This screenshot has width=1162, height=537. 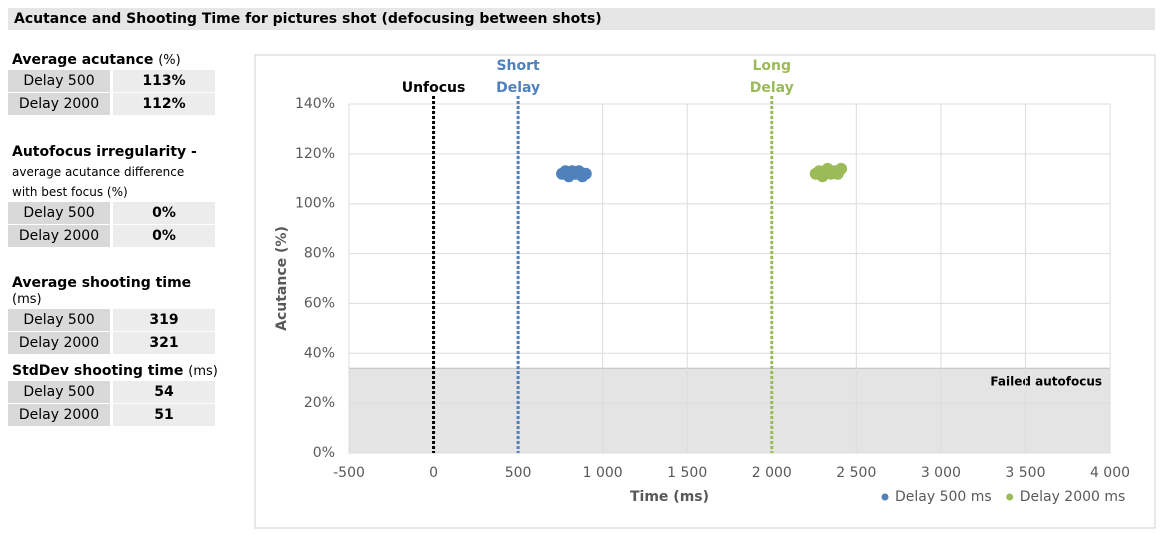 I want to click on stats-row: Delay 500 0%, so click(x=113, y=213).